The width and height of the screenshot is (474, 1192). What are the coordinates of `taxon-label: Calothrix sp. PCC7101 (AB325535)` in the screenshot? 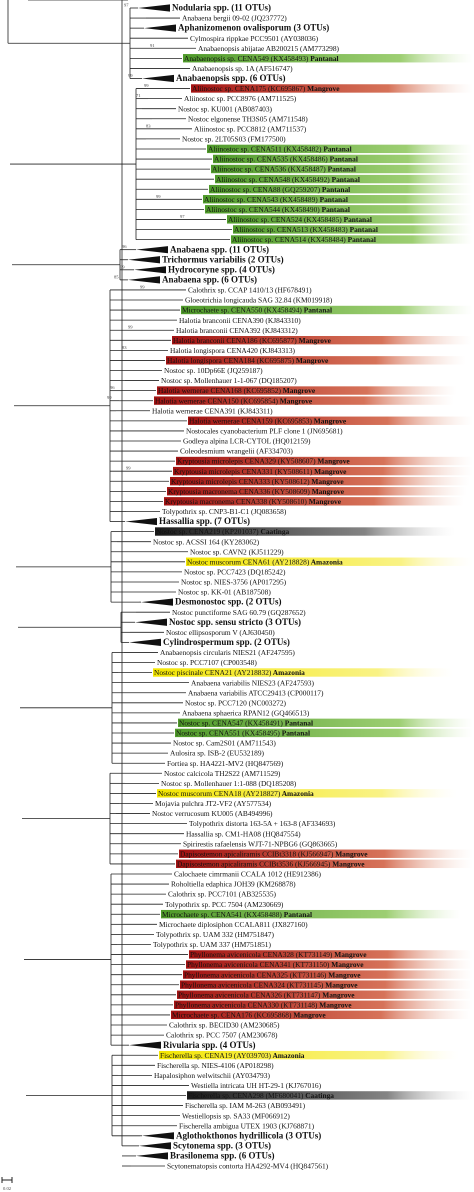 It's located at (222, 894).